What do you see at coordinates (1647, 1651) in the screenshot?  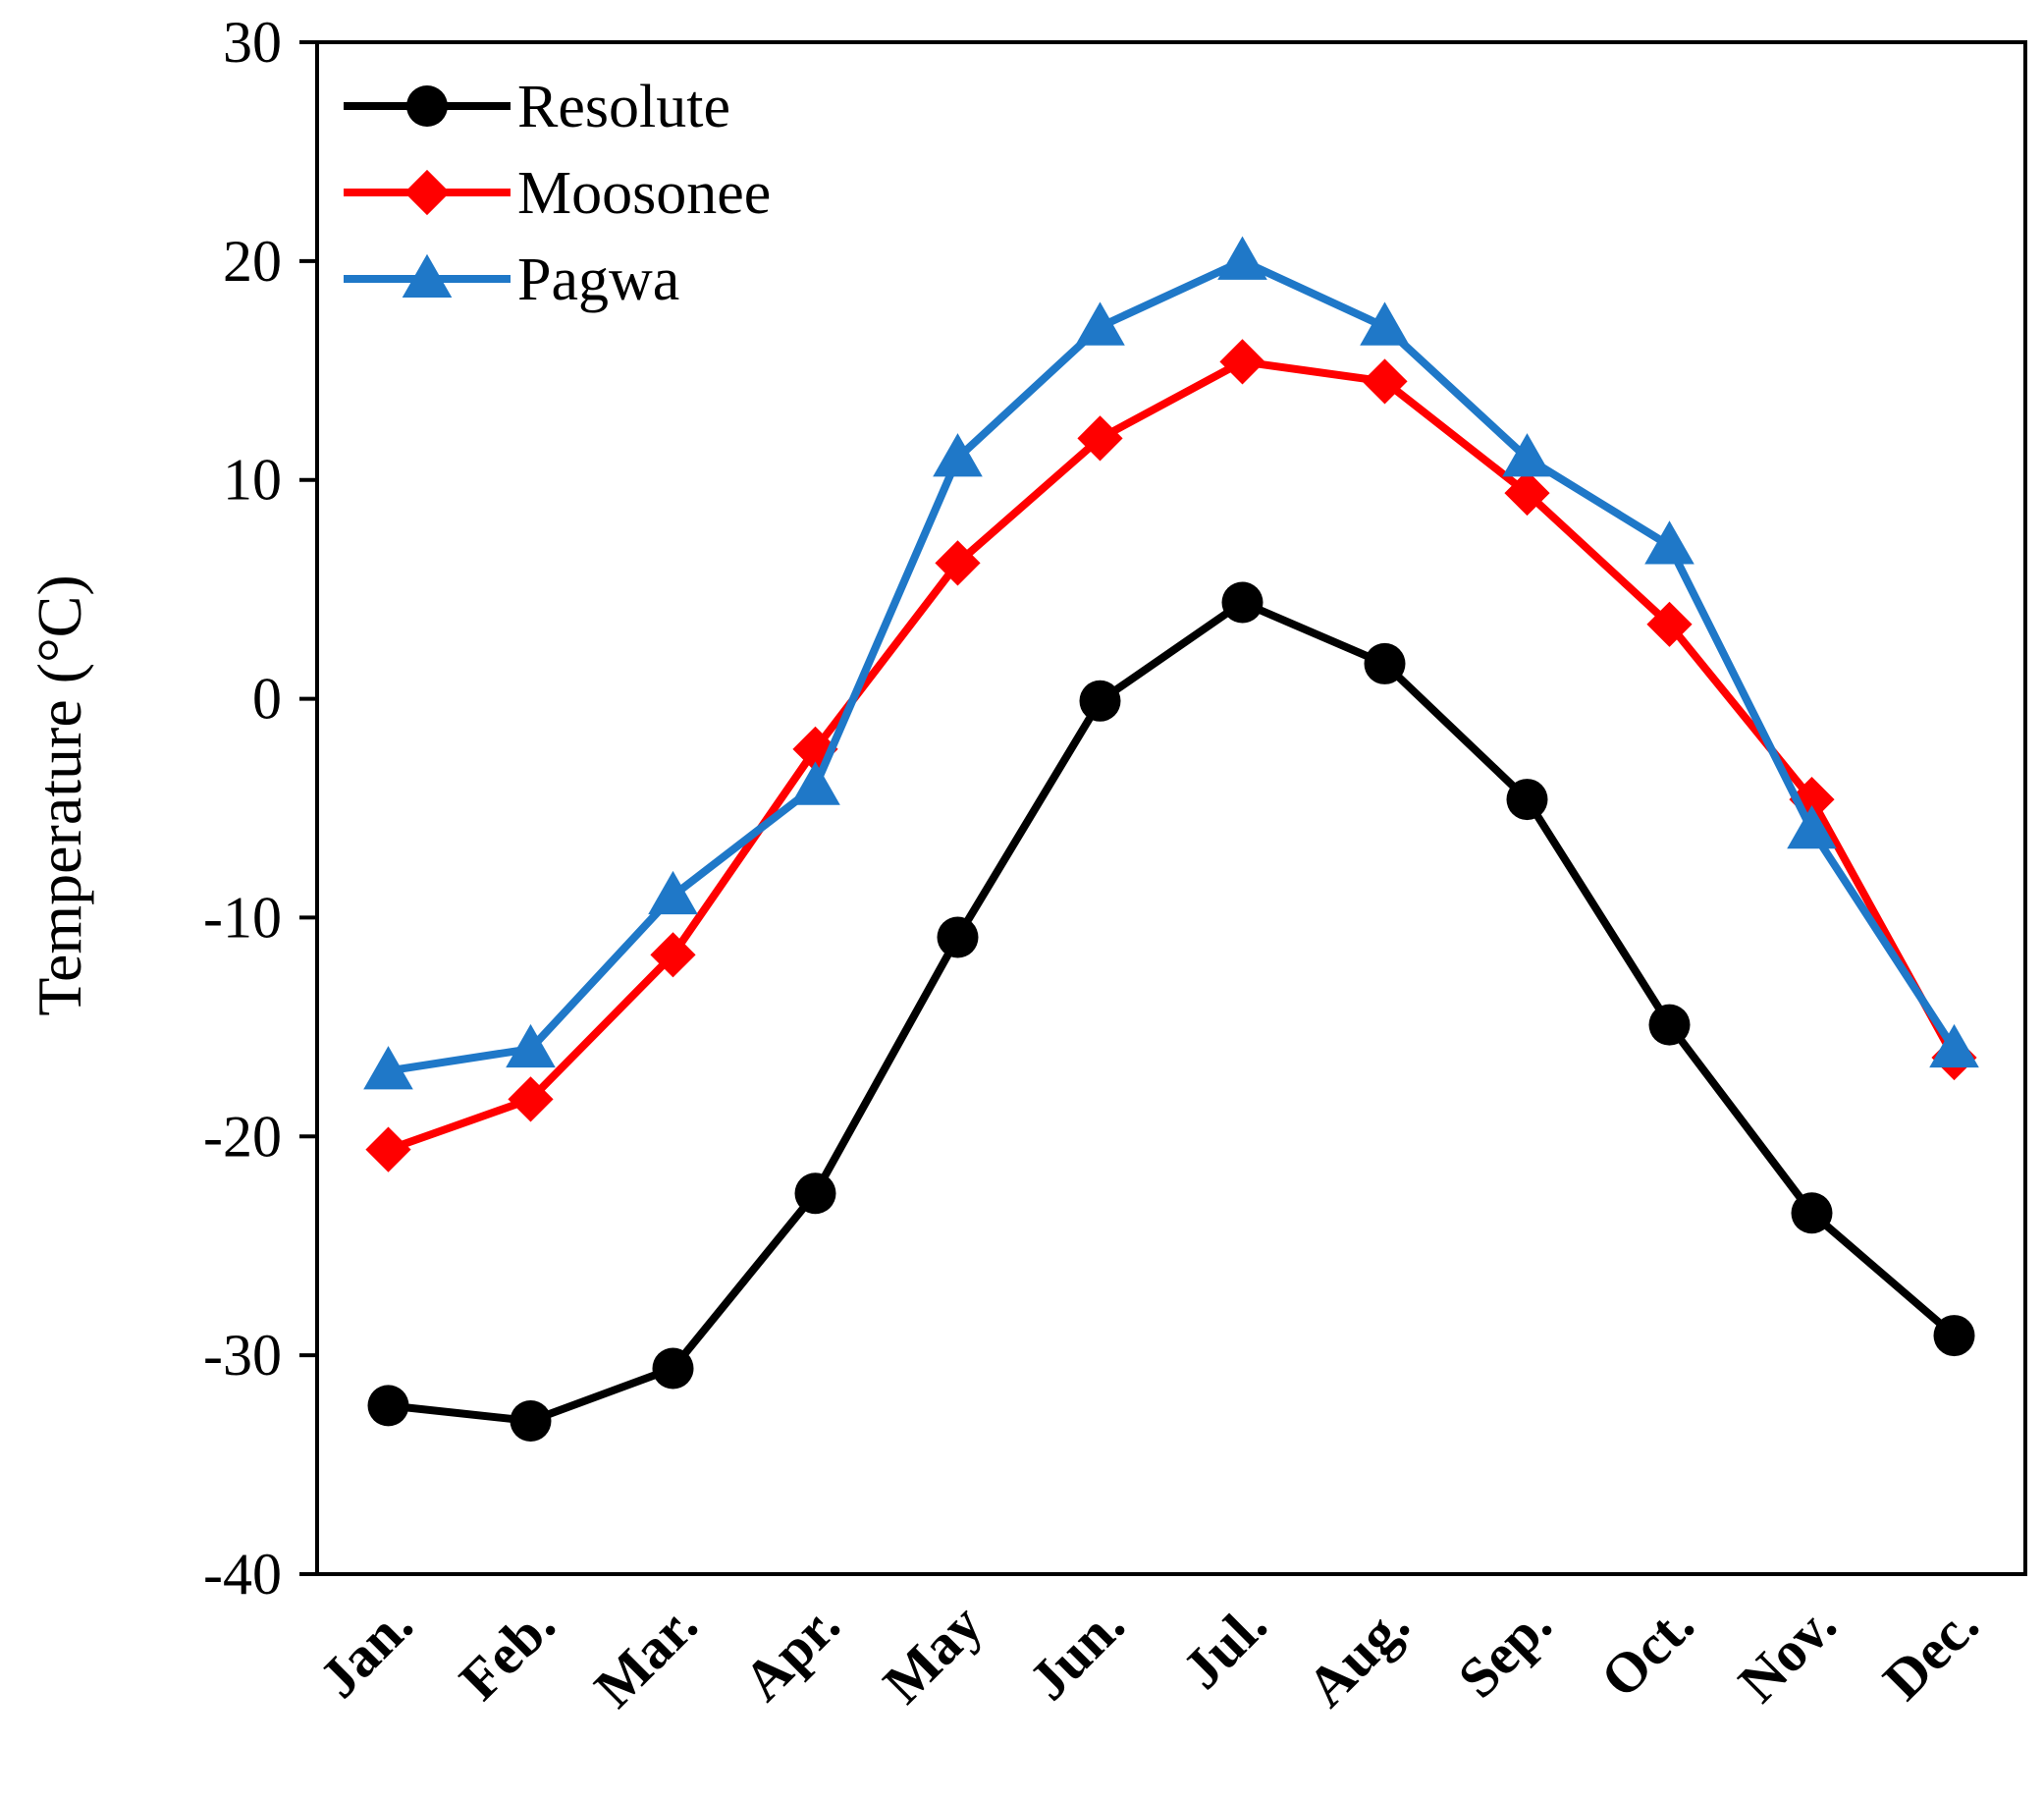 I see `x-category-label: Oct.` at bounding box center [1647, 1651].